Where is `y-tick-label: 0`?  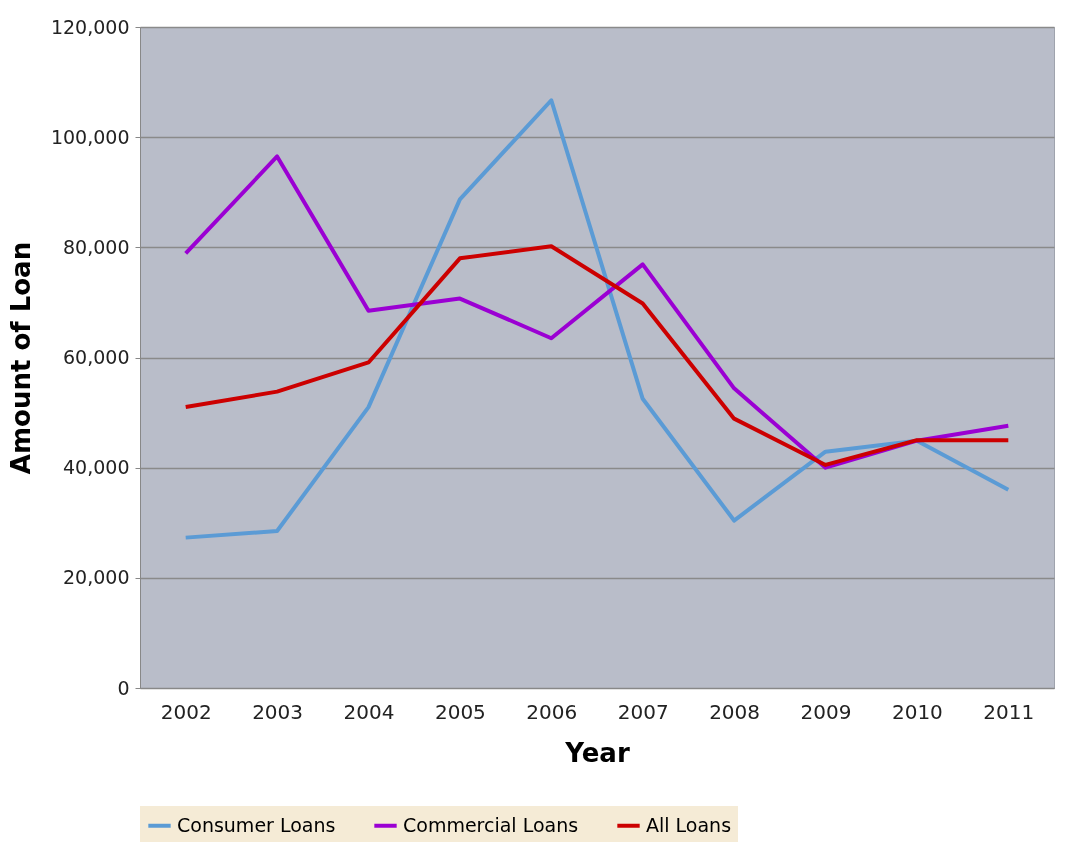 y-tick-label: 0 is located at coordinates (123, 687).